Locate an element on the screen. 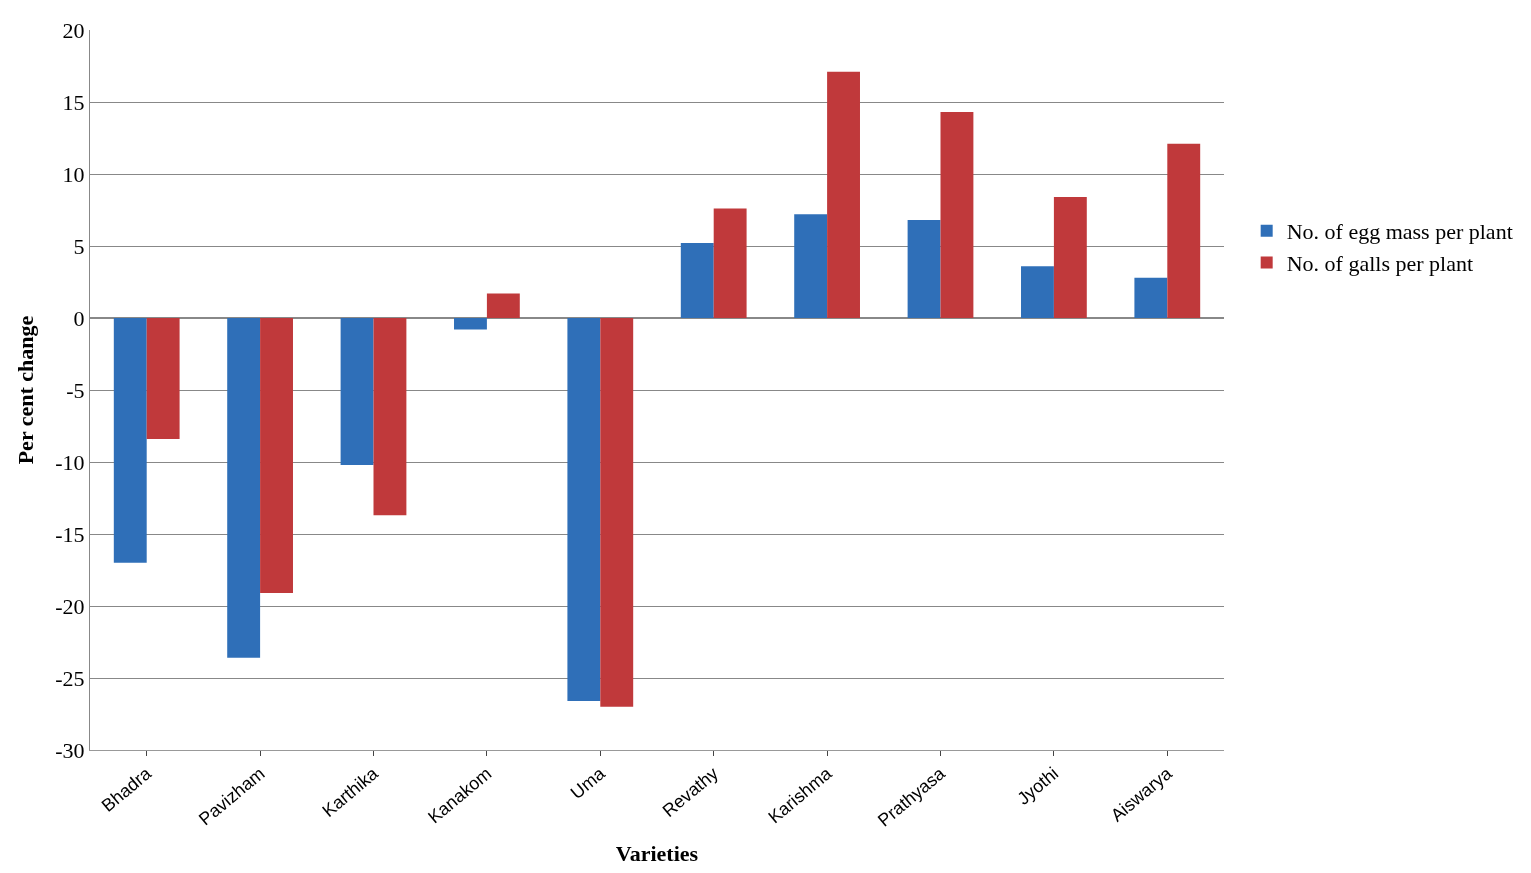  y-tick-label: 5 is located at coordinates (79, 246).